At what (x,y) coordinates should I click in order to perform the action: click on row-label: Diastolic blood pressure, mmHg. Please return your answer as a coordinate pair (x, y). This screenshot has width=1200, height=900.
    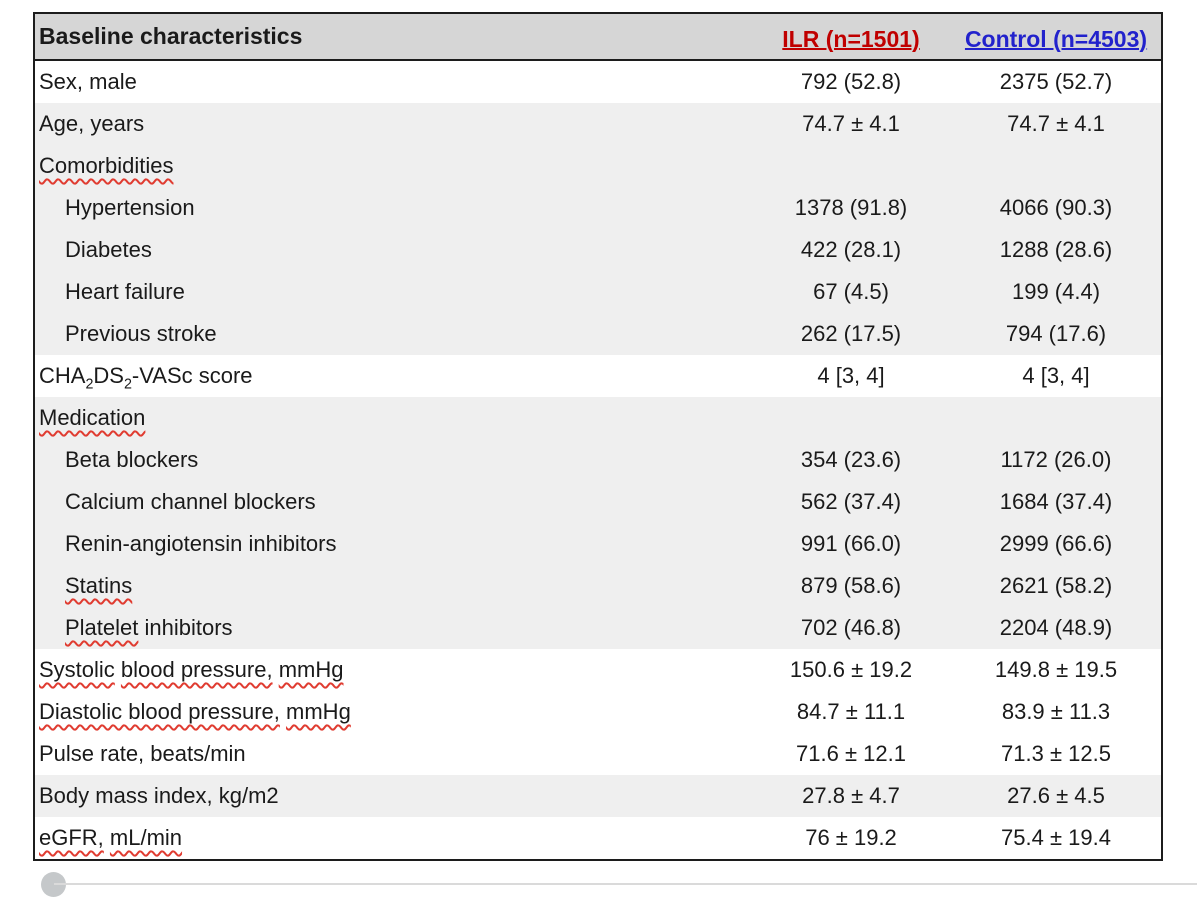
    Looking at the image, I should click on (195, 711).